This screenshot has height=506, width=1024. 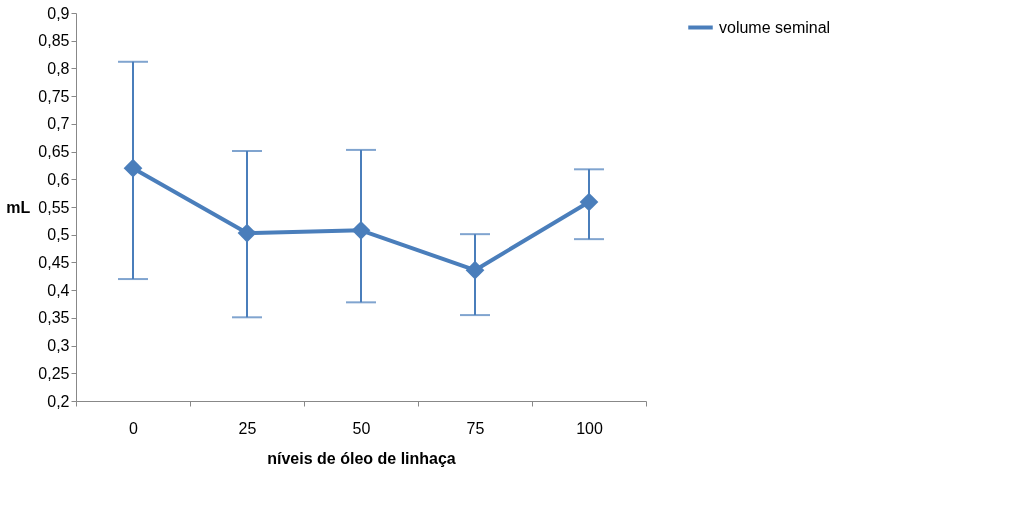 I want to click on y-tick-label: 0,2, so click(x=58, y=401).